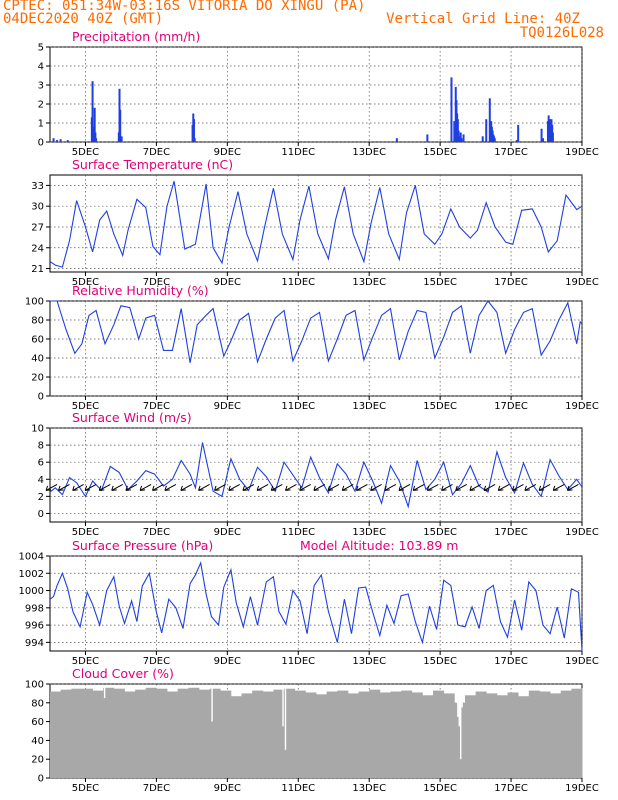 The height and width of the screenshot is (800, 618). What do you see at coordinates (582, 532) in the screenshot?
I see `panel-4-xtick-label: 19DEC` at bounding box center [582, 532].